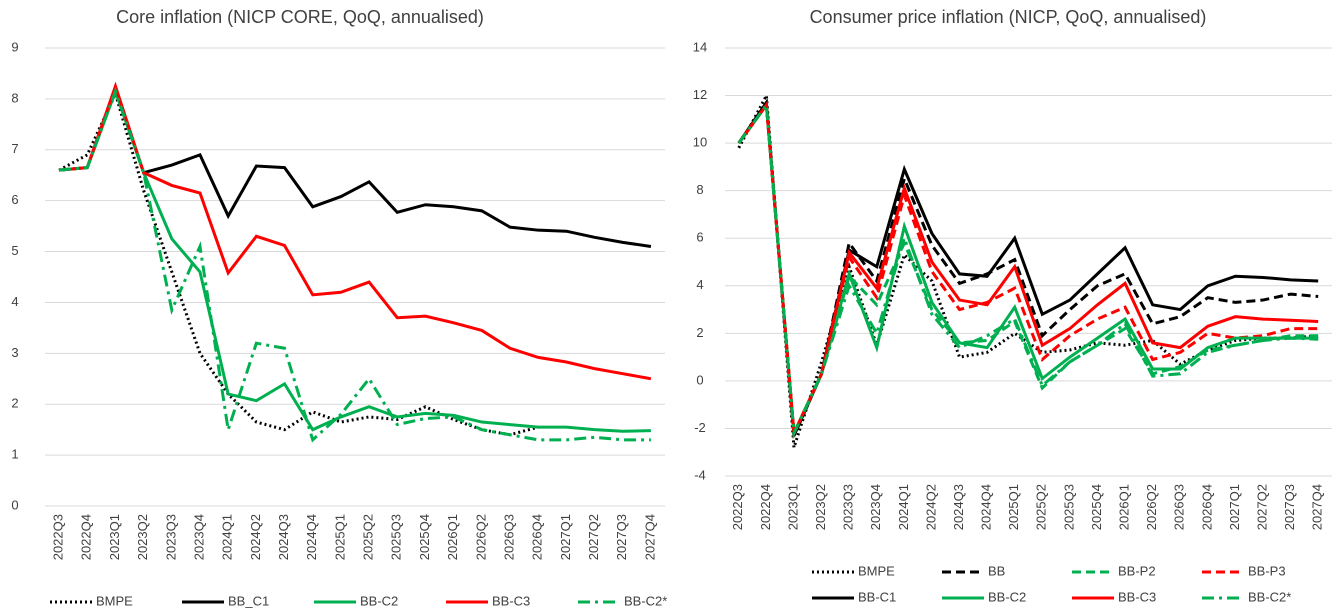  Describe the element at coordinates (14, 454) in the screenshot. I see `y-tick-label: 1` at that location.